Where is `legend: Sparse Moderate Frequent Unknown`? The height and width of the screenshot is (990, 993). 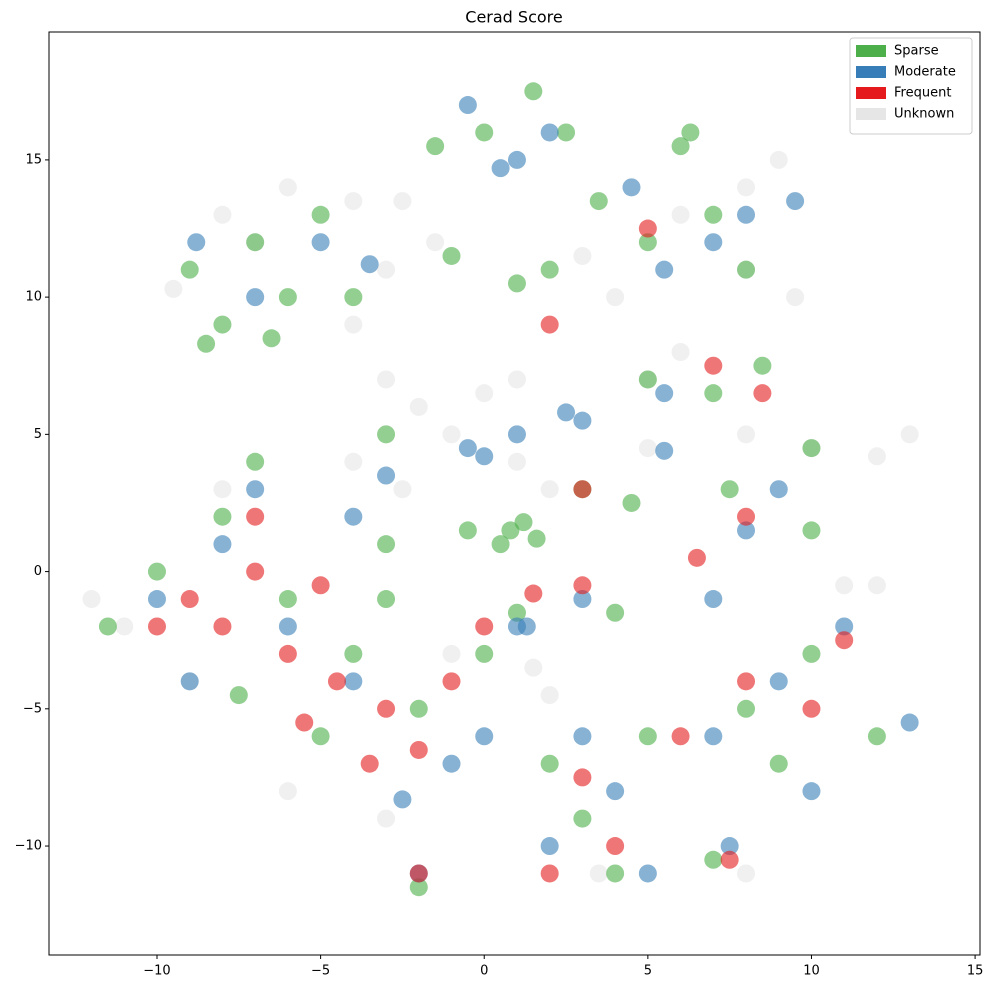
legend: Sparse Moderate Frequent Unknown is located at coordinates (911, 86).